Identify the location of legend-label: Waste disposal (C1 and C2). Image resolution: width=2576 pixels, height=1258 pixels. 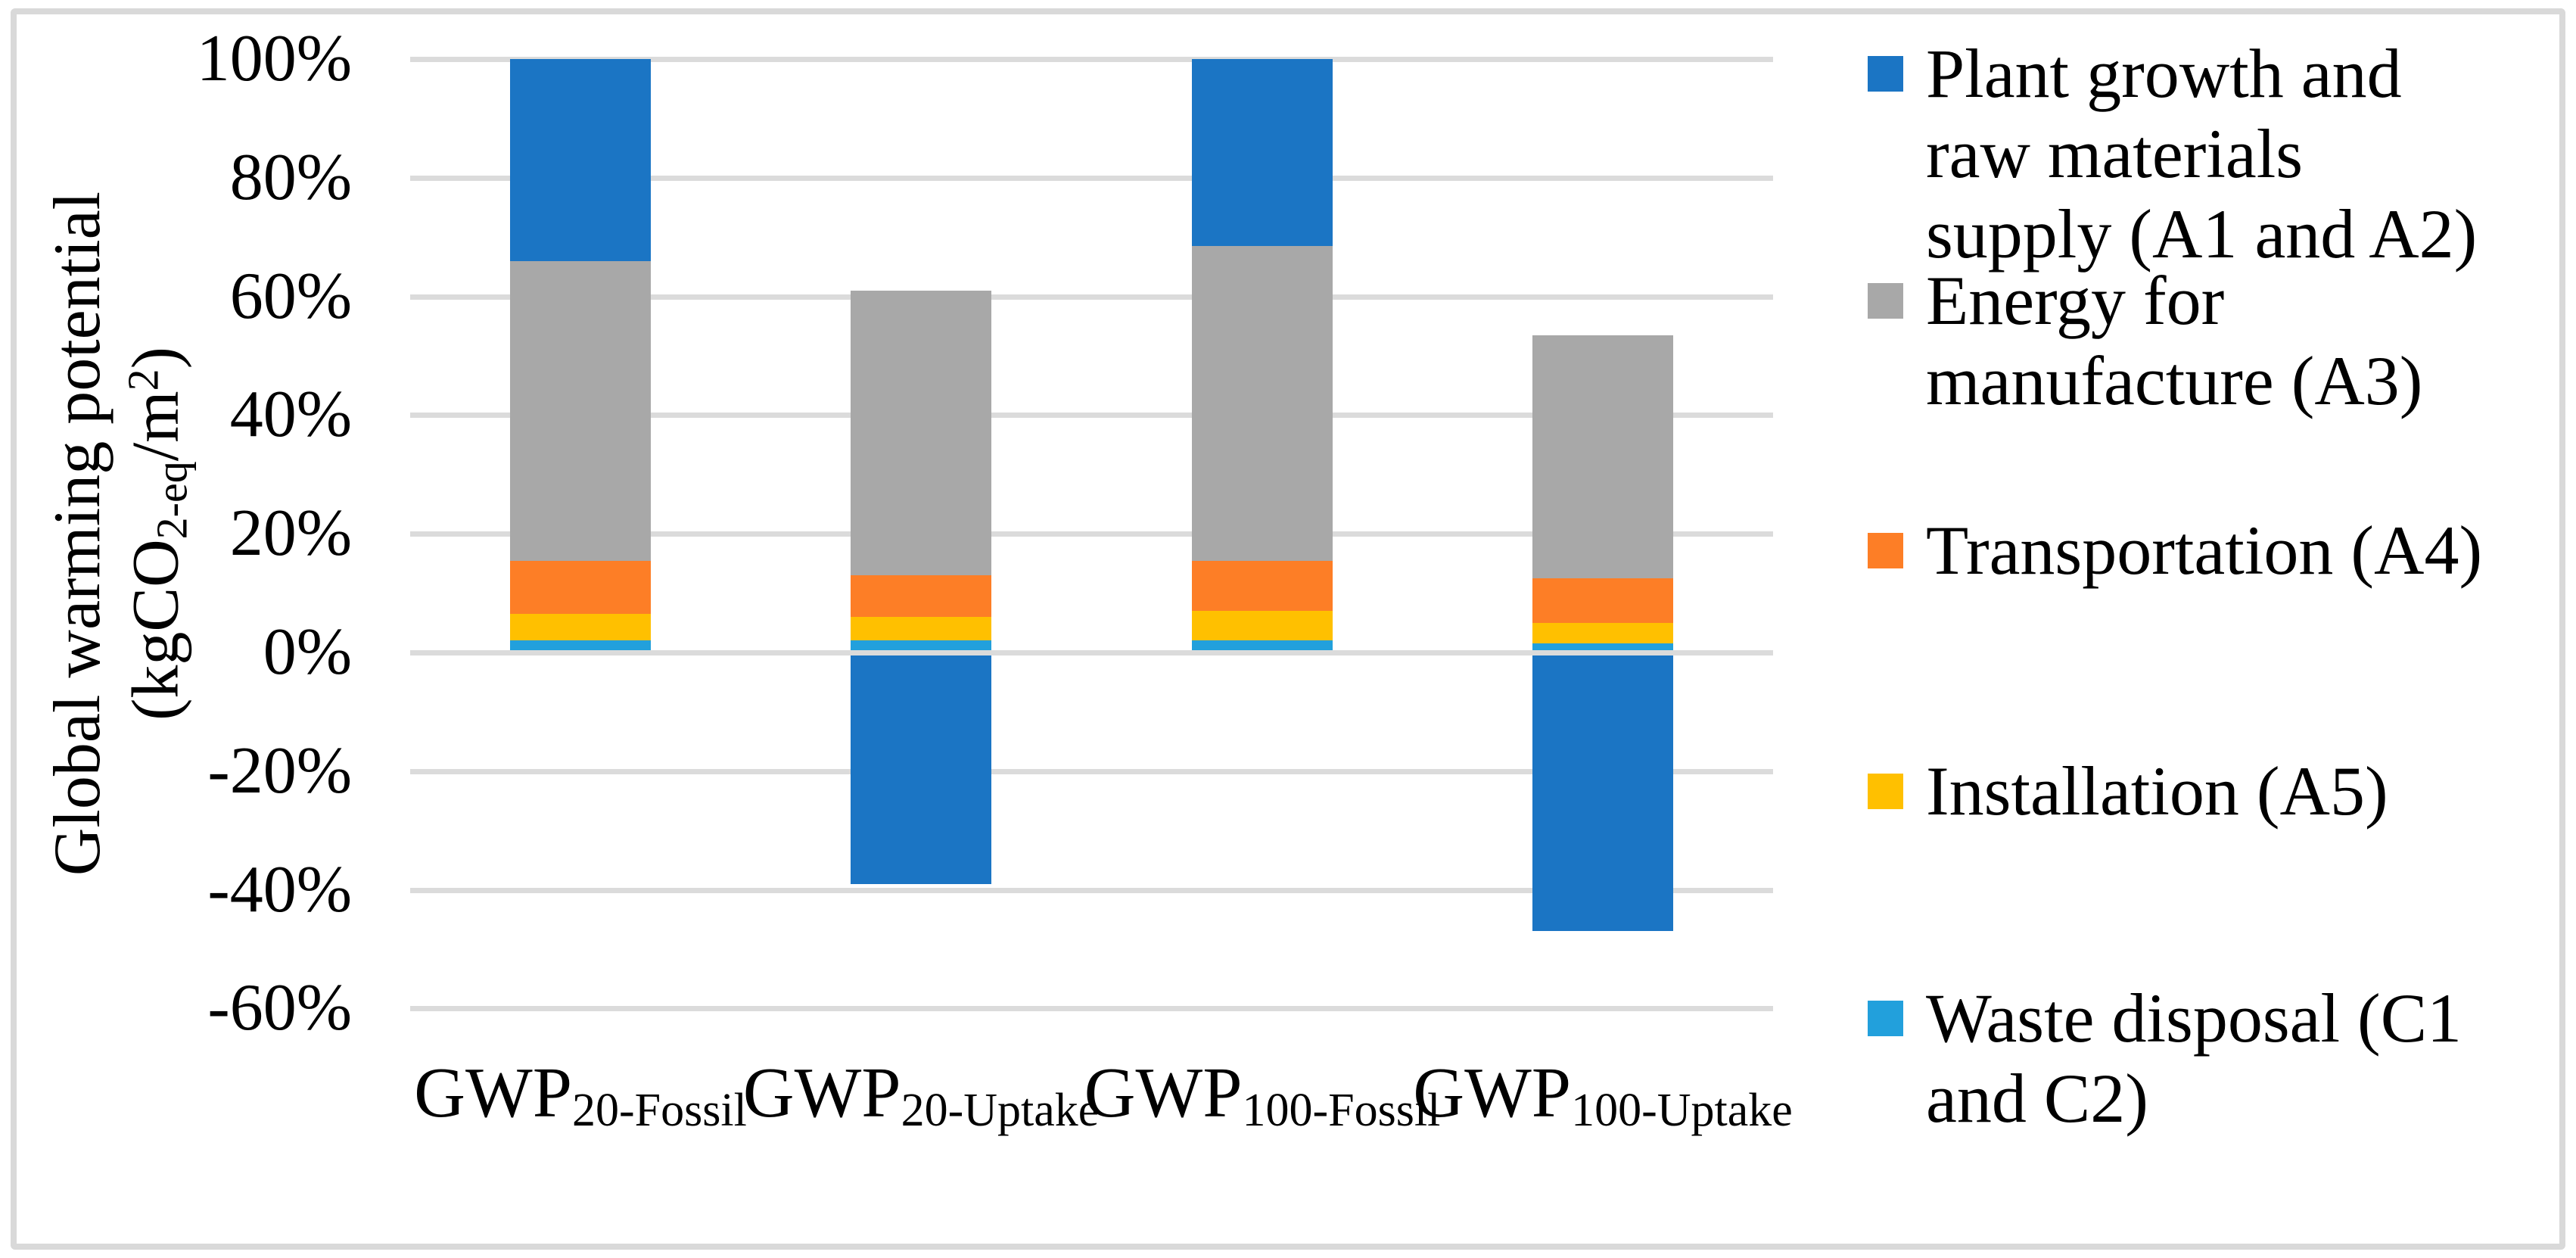
(2236, 1058).